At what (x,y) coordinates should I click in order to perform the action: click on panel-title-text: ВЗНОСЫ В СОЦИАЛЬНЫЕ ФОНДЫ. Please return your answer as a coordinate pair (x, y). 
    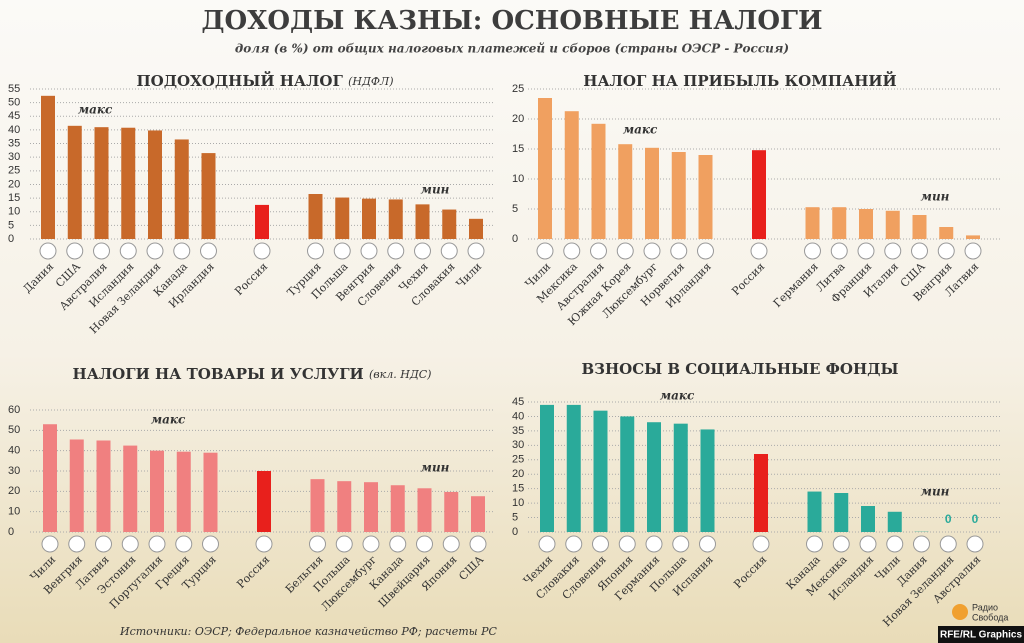
    Looking at the image, I should click on (739, 369).